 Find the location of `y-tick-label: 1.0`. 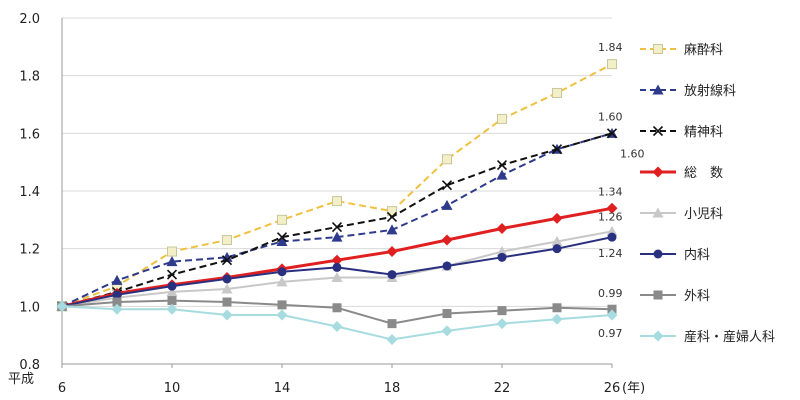

y-tick-label: 1.0 is located at coordinates (29, 307).